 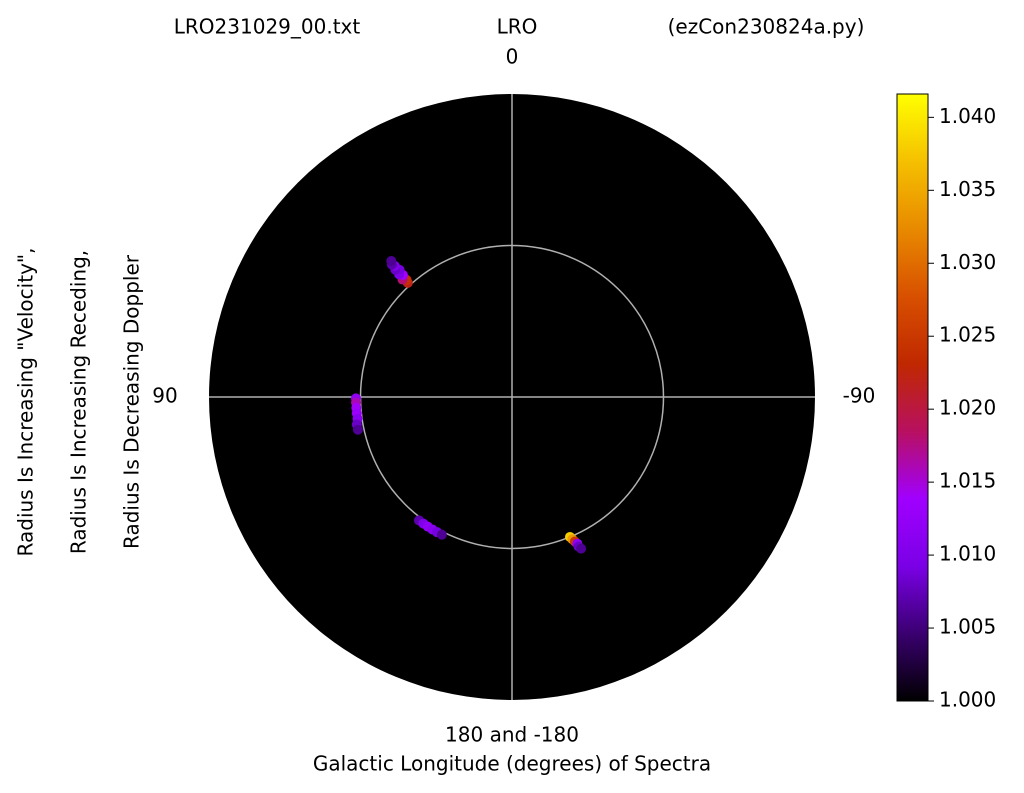 What do you see at coordinates (967, 189) in the screenshot?
I see `colorbar-tick-label: 1.035` at bounding box center [967, 189].